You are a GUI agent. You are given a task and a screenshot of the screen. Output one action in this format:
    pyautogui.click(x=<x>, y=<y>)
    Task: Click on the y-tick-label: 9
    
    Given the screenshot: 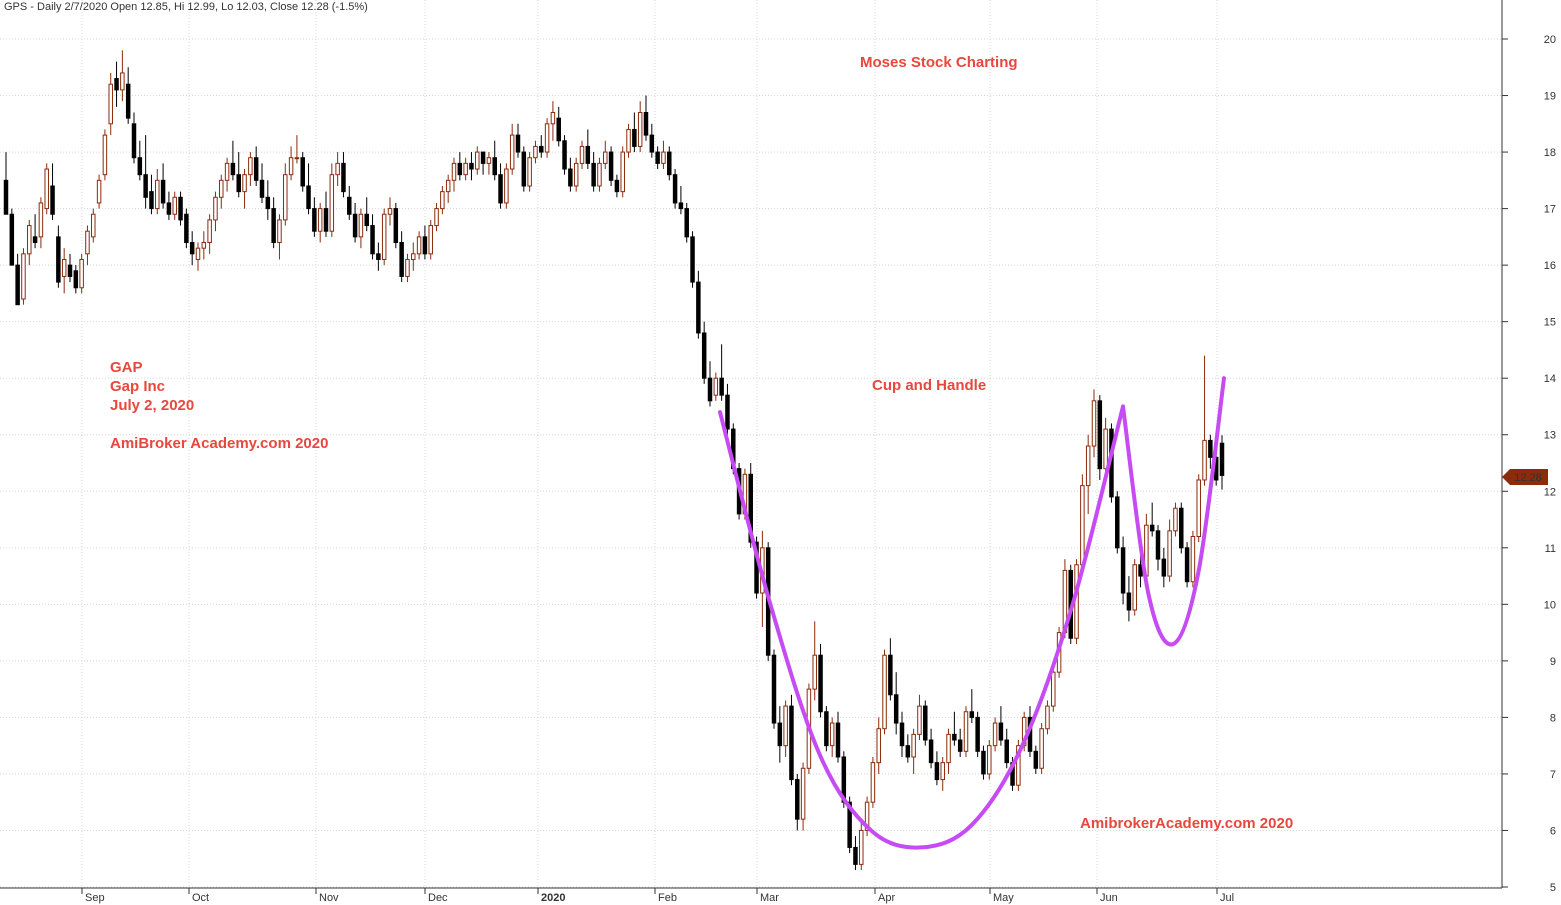 What is the action you would take?
    pyautogui.click(x=1553, y=662)
    